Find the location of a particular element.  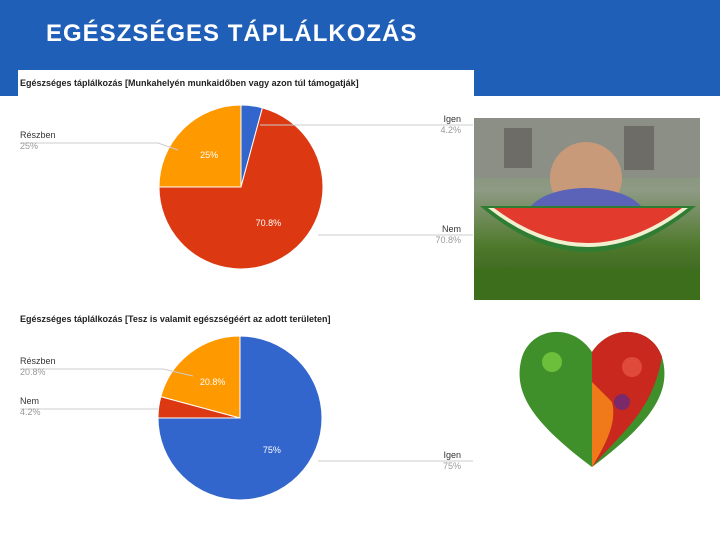

pie-1-inner-label-nem: 70.8% is located at coordinates (269, 223).